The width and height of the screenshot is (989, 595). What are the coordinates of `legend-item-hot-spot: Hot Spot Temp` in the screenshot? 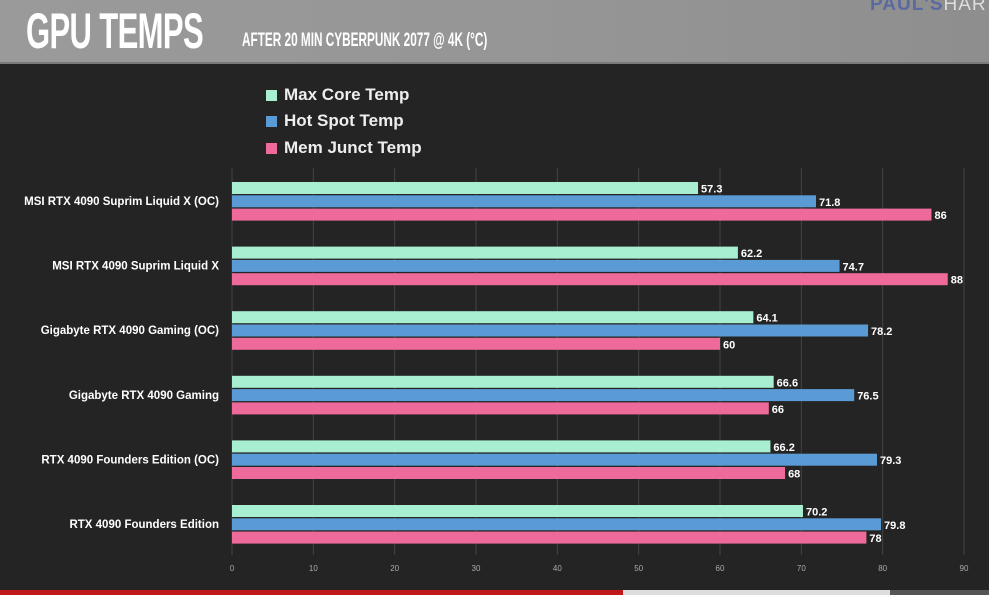 It's located at (335, 121).